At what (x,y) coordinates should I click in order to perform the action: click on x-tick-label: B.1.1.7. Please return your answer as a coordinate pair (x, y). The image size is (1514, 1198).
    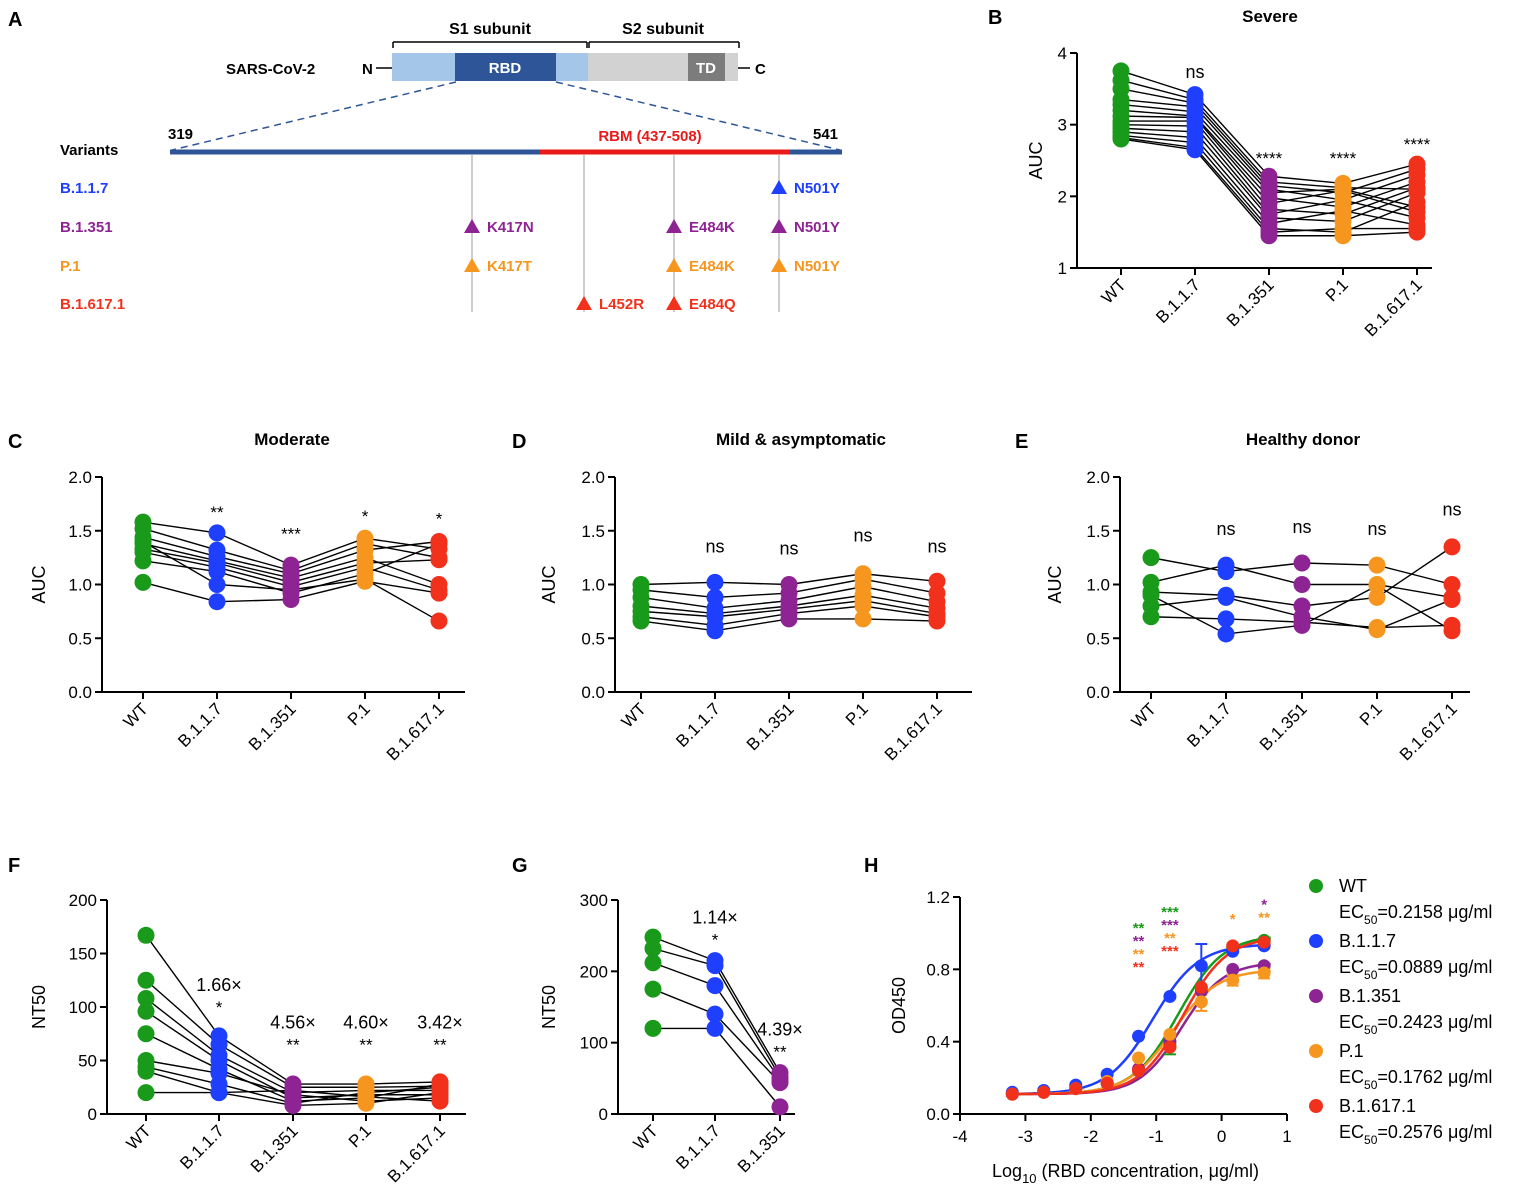
    Looking at the image, I should click on (202, 1147).